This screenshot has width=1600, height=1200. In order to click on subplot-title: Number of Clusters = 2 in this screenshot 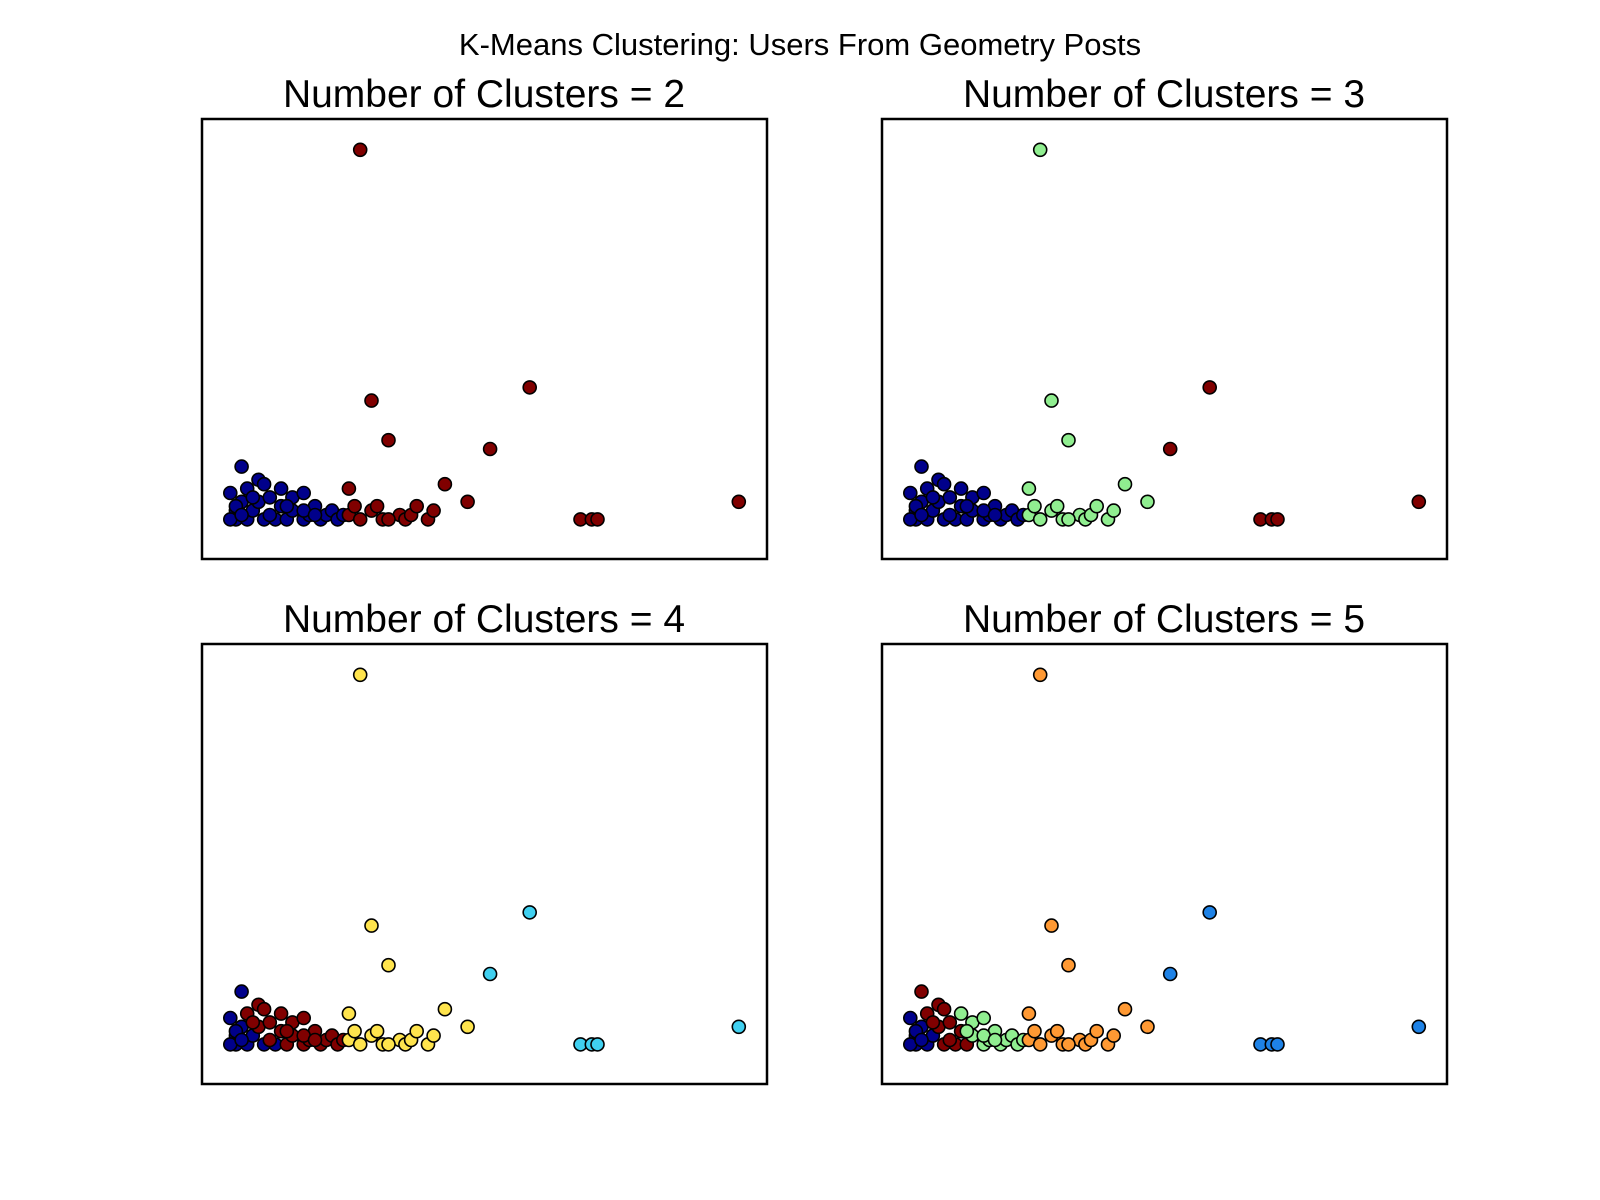, I will do `click(484, 94)`.